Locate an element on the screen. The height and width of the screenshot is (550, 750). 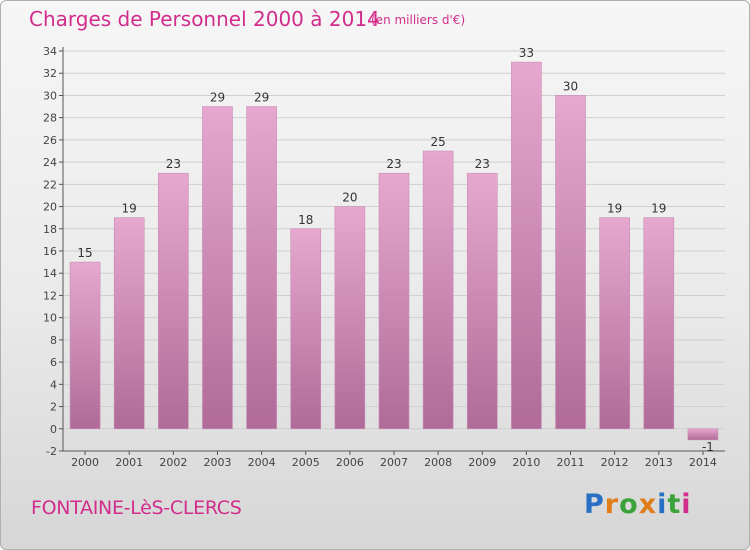
x-tick-label: 2014 is located at coordinates (703, 462).